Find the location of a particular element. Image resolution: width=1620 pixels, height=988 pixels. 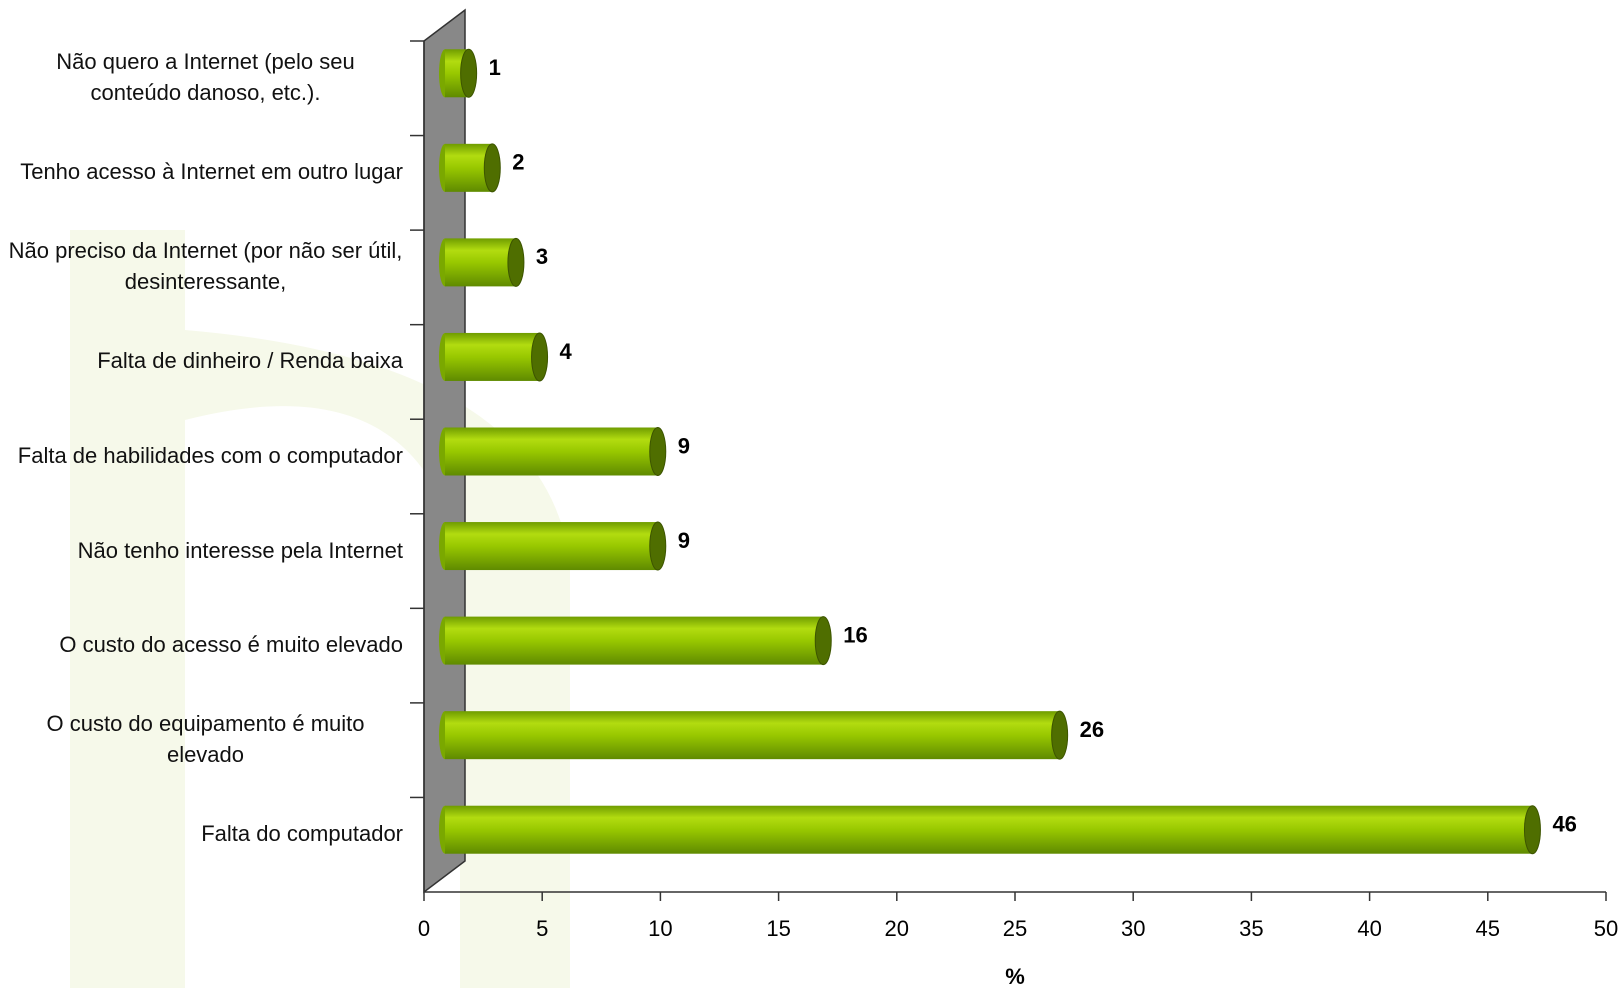

x-tick-label: 25 is located at coordinates (1015, 928).